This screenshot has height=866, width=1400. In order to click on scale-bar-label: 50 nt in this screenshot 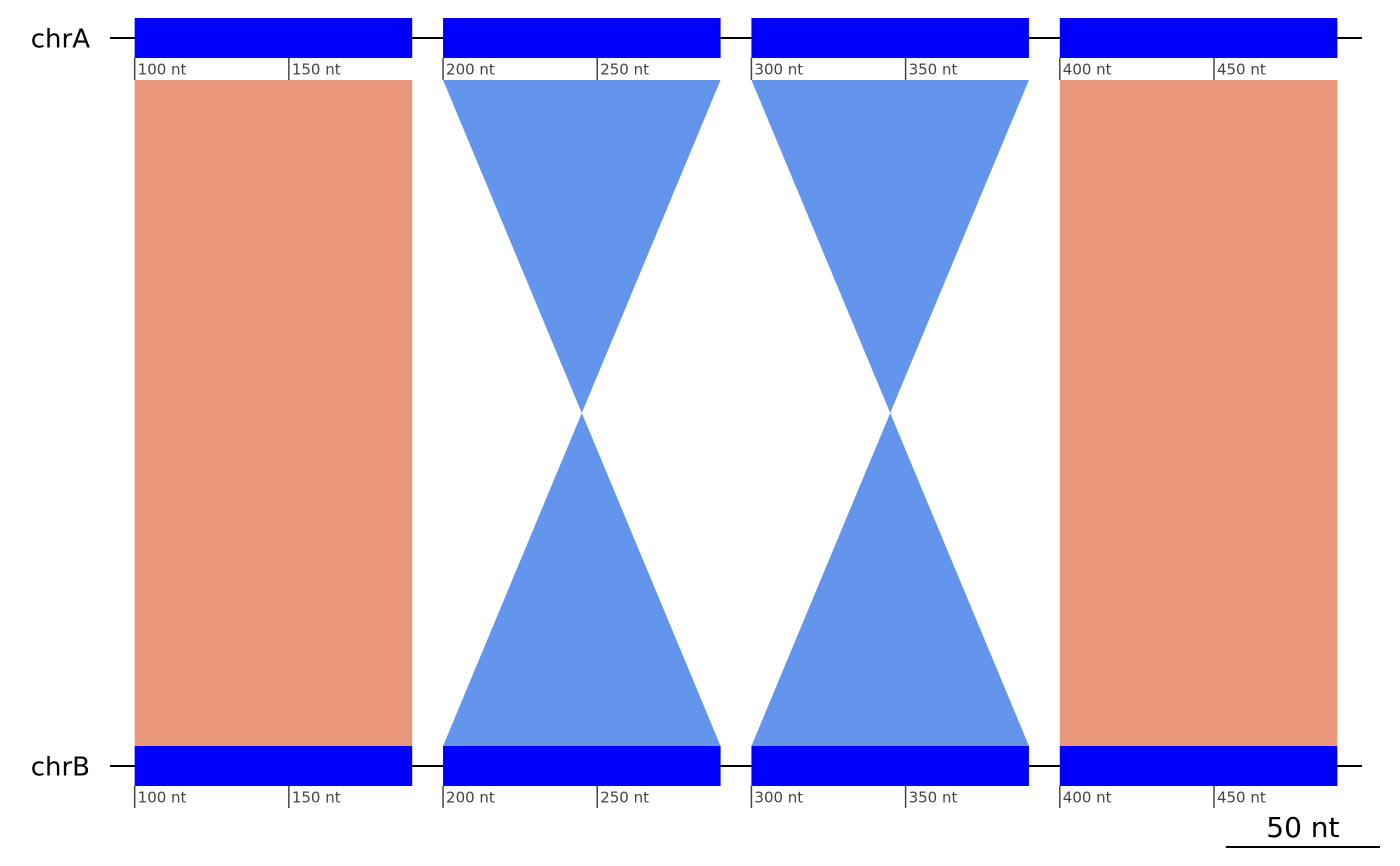, I will do `click(1302, 827)`.